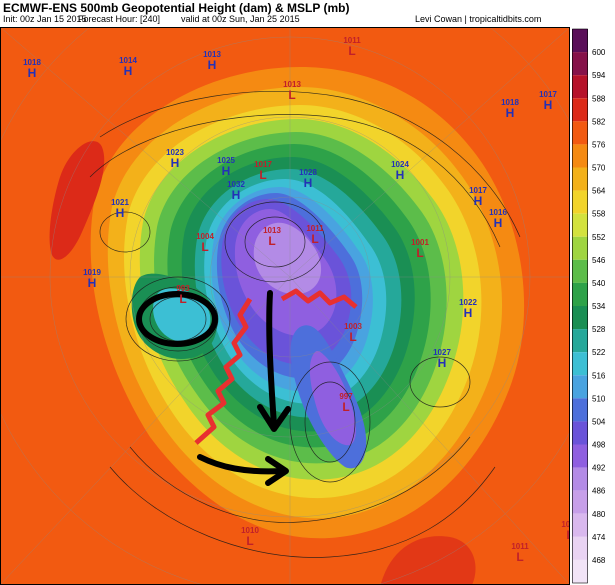  What do you see at coordinates (319, 298) in the screenshot?
I see `annotation-ridge-axis-north` at bounding box center [319, 298].